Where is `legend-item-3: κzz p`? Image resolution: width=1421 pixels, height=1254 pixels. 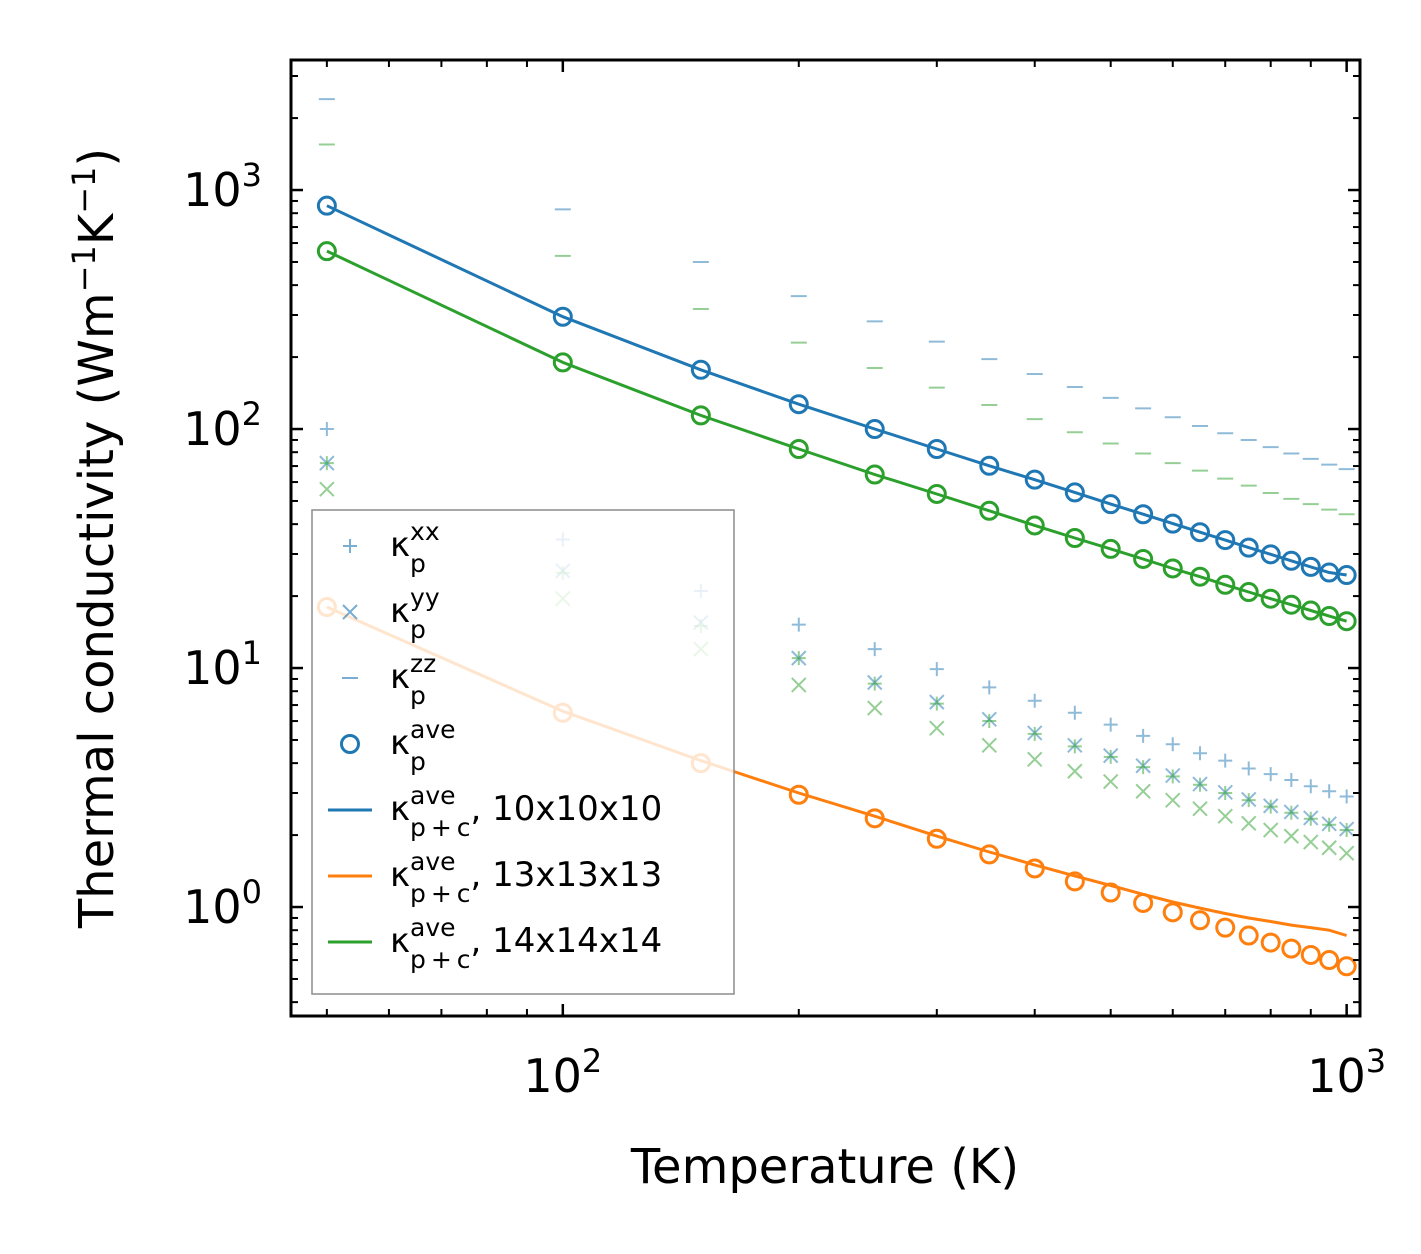 legend-item-3: κzz p is located at coordinates (389, 679).